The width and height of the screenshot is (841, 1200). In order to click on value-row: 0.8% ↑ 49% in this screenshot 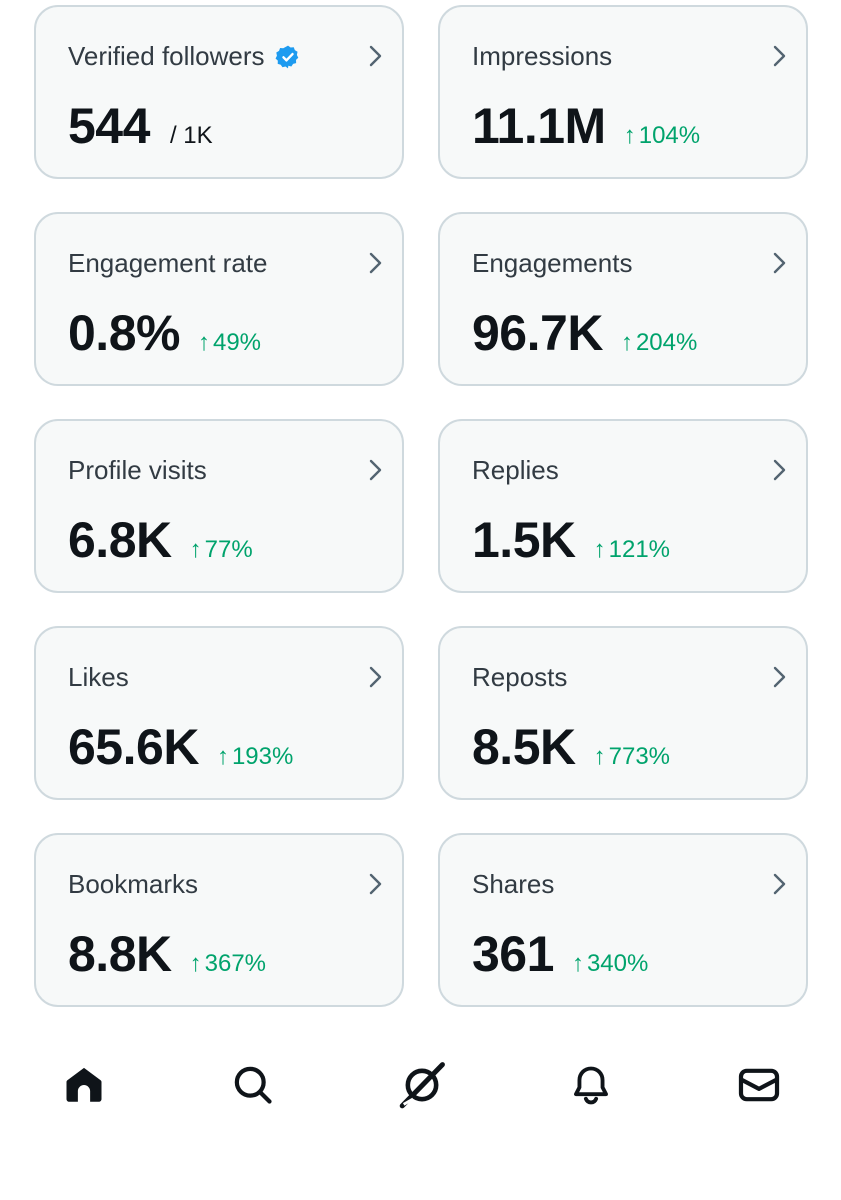, I will do `click(164, 333)`.